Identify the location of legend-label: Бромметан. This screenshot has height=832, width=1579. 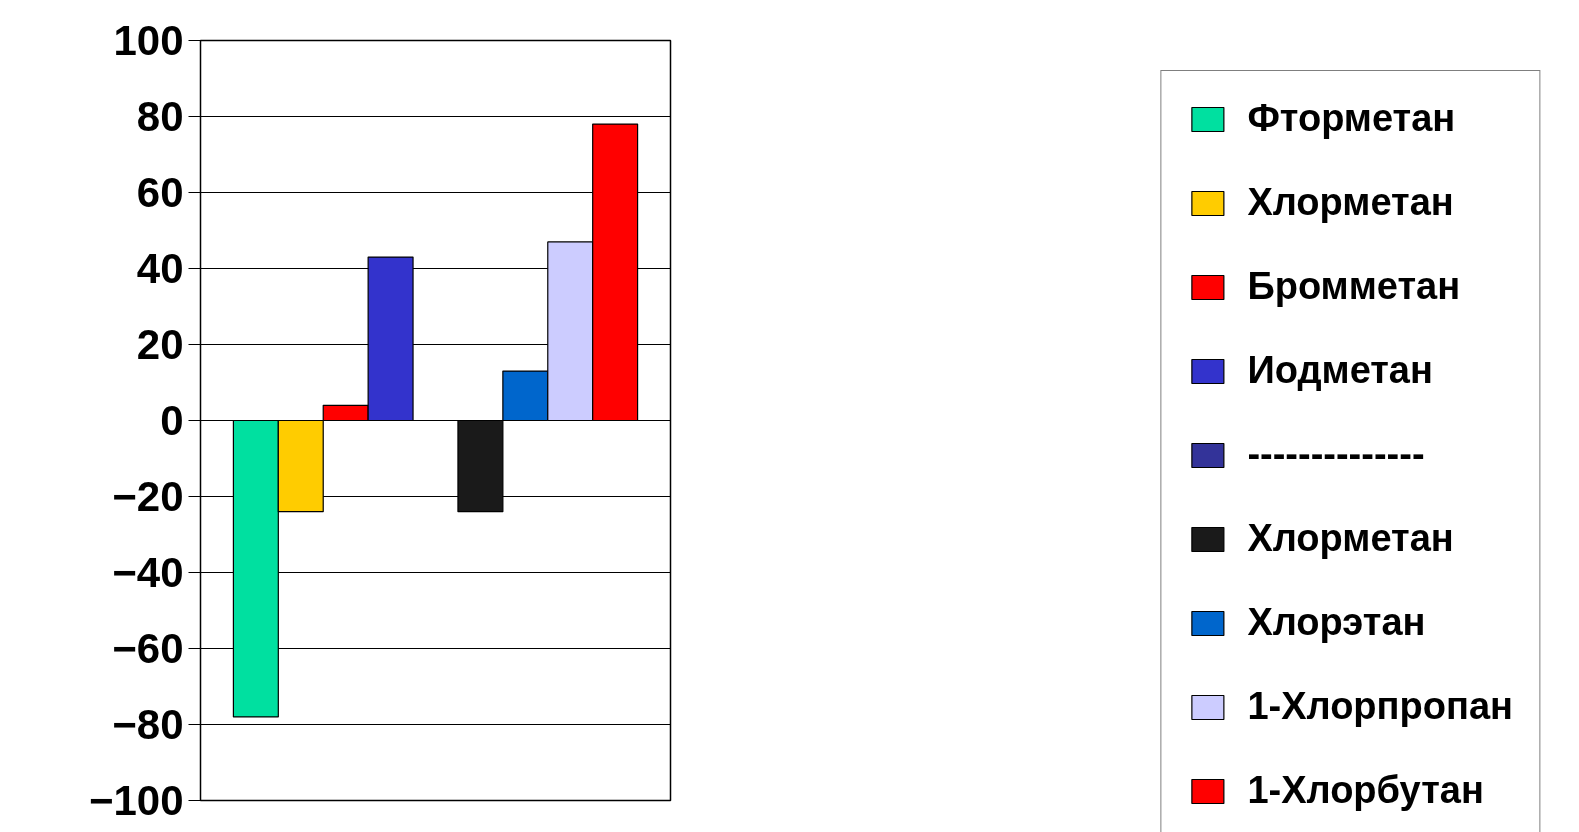
(1354, 286).